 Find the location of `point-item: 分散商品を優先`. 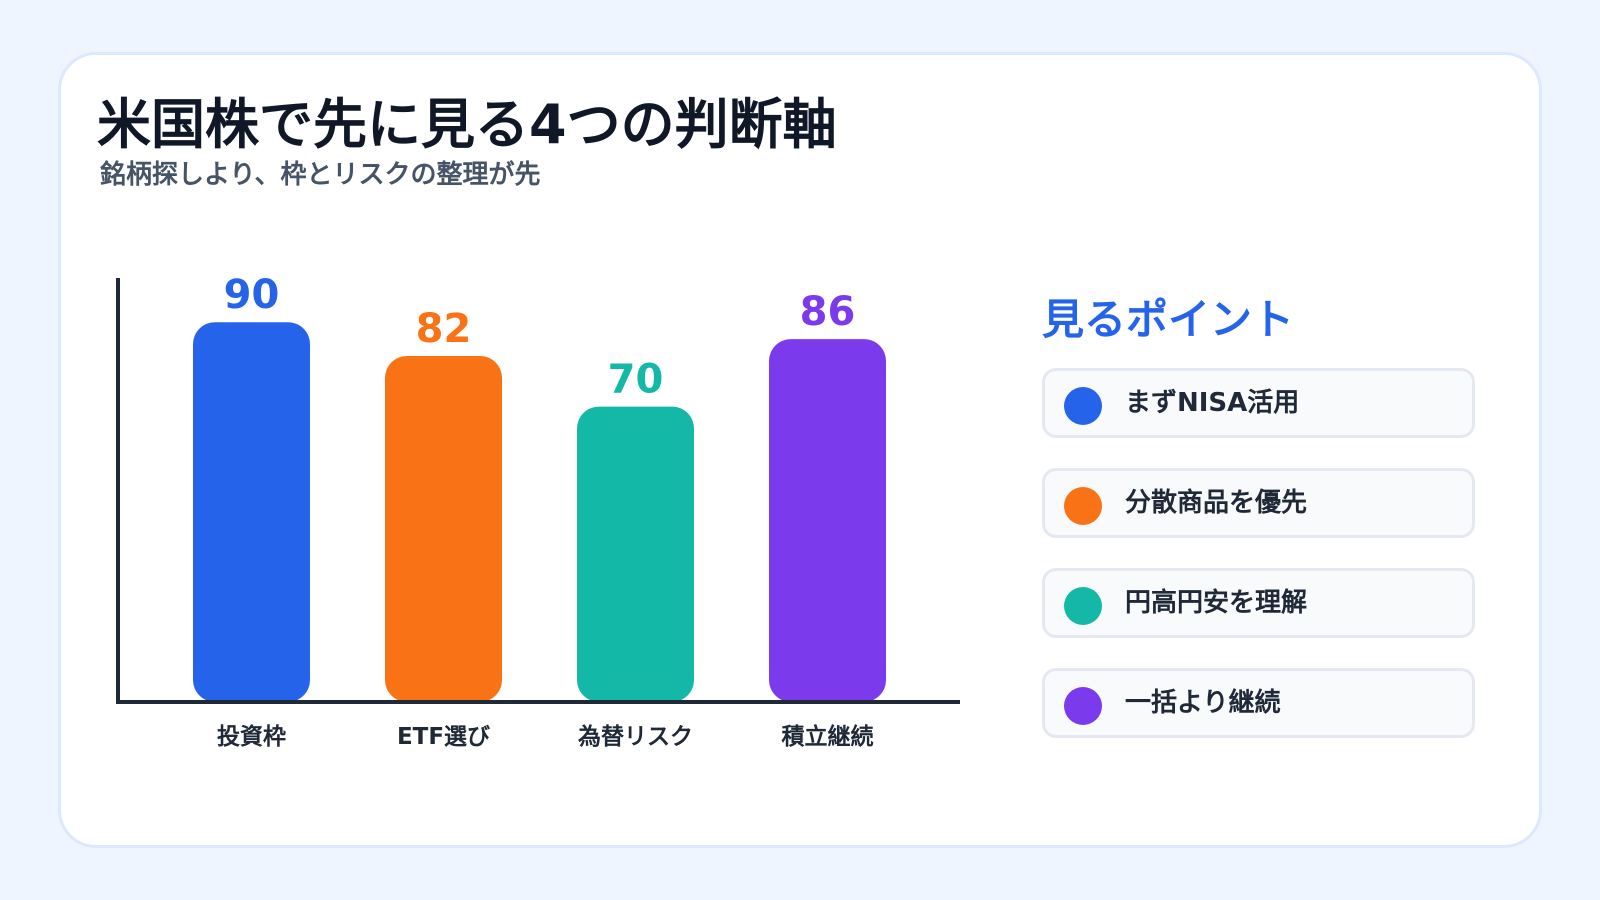

point-item: 分散商品を優先 is located at coordinates (1258, 503).